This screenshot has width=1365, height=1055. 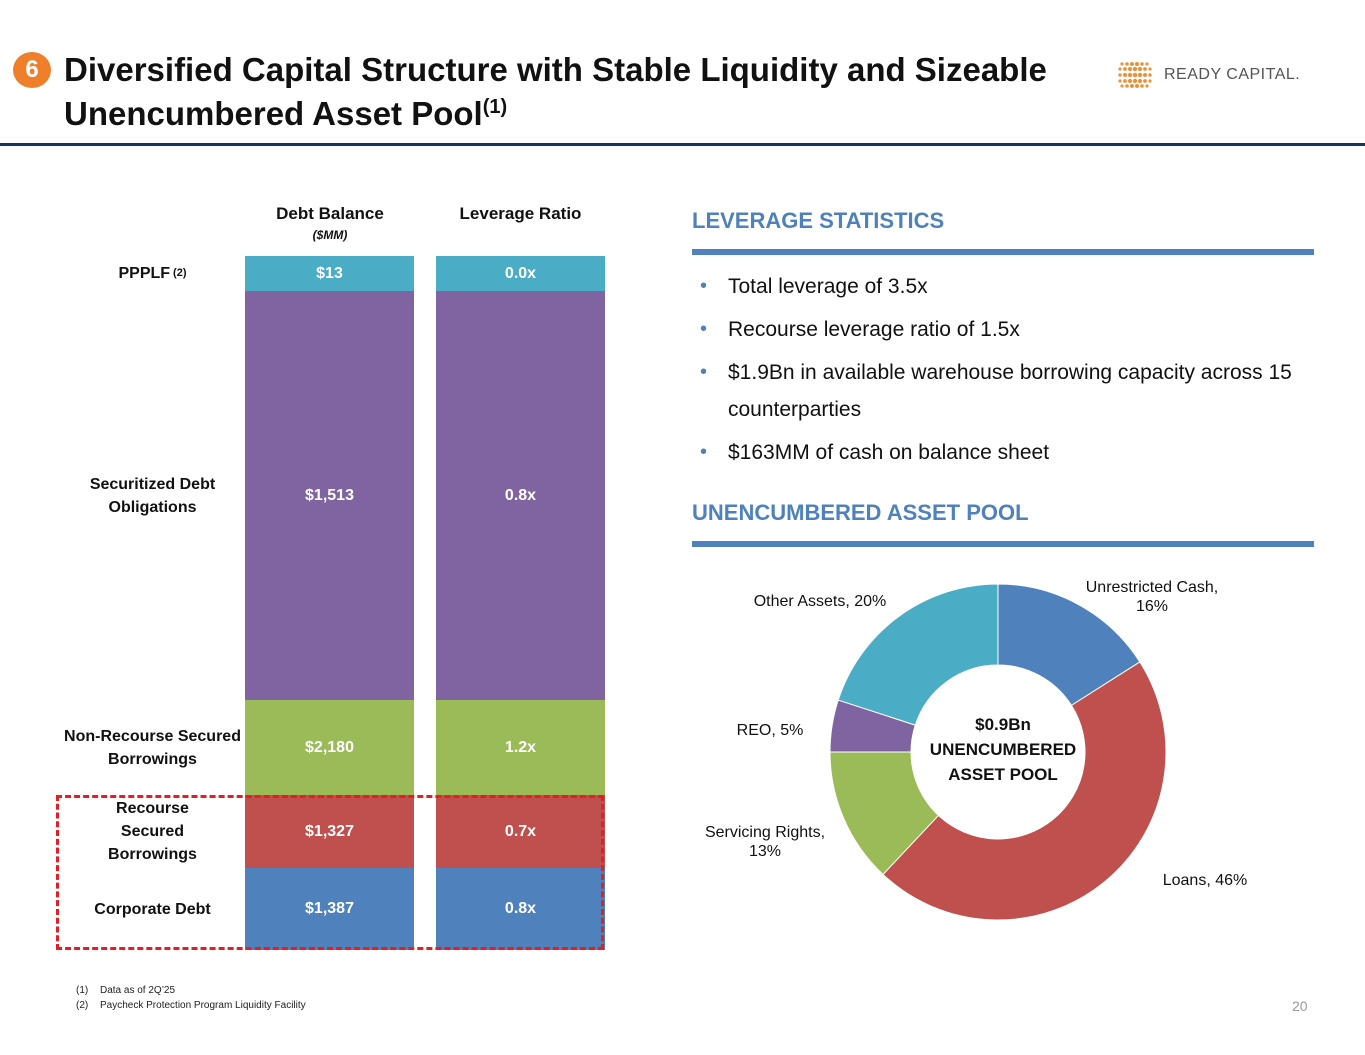 I want to click on leverage-statistics-rule, so click(x=1003, y=252).